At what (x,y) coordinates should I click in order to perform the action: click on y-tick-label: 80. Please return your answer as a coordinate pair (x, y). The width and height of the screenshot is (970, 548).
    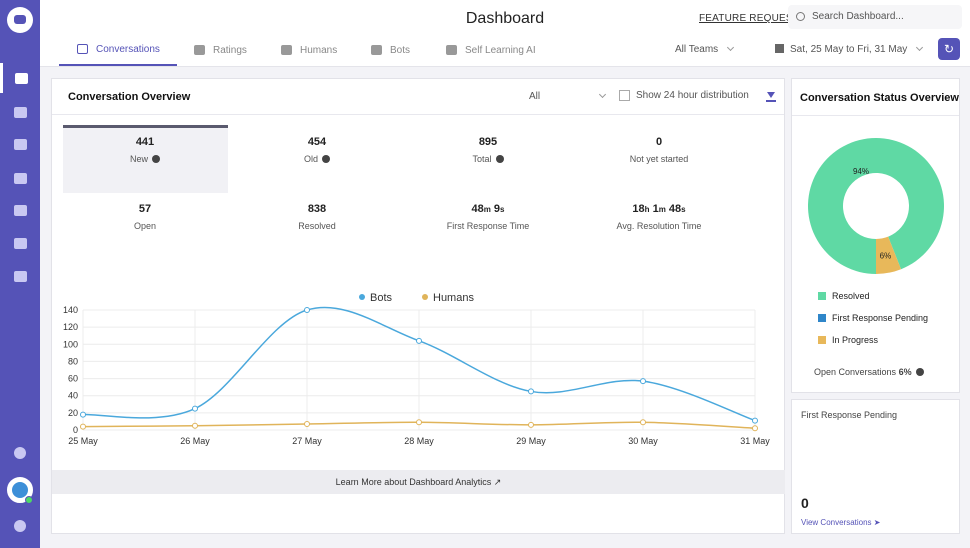
    Looking at the image, I should click on (73, 361).